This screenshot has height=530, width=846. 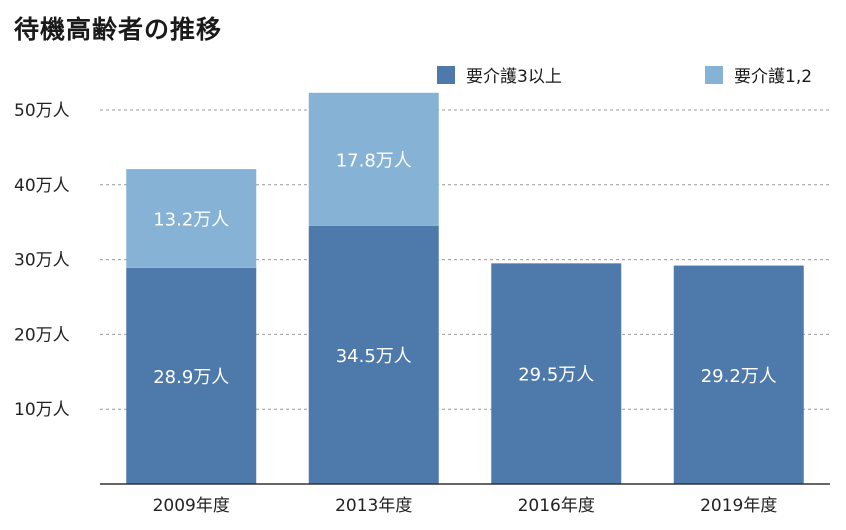 What do you see at coordinates (118, 29) in the screenshot?
I see `chart-title: 待機高齢者の推移` at bounding box center [118, 29].